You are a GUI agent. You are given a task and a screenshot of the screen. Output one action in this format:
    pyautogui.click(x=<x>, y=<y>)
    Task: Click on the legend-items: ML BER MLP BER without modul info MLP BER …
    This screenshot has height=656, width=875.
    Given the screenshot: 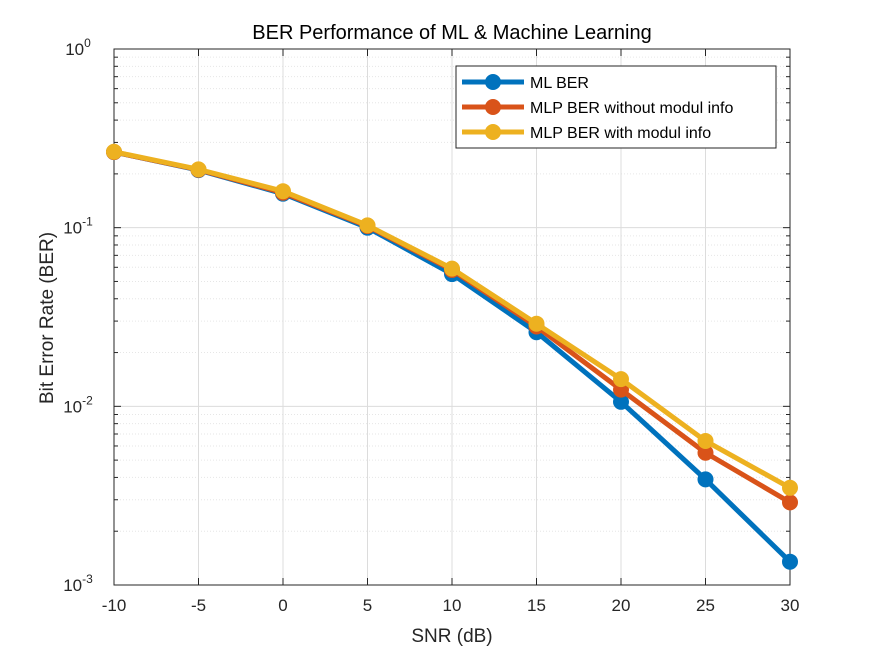 What is the action you would take?
    pyautogui.click(x=597, y=108)
    